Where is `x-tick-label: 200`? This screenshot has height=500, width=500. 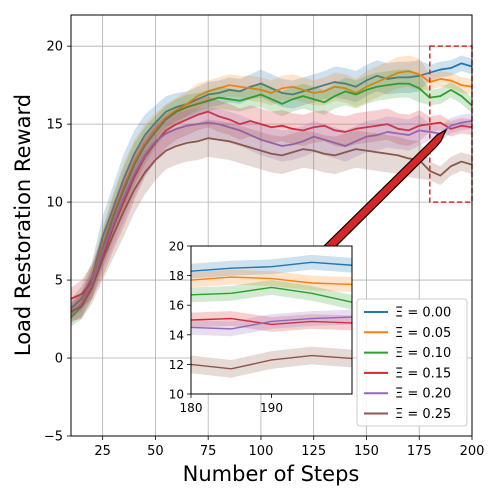 x-tick-label: 200 is located at coordinates (472, 451).